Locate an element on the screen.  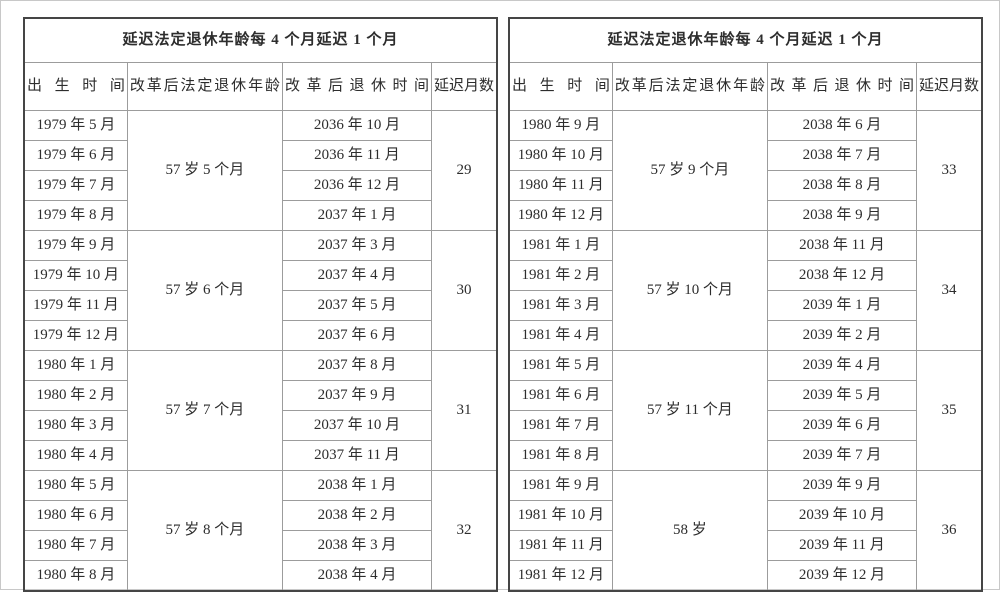
cell-retirement-time: 2038 年 6 月 is located at coordinates (841, 125).